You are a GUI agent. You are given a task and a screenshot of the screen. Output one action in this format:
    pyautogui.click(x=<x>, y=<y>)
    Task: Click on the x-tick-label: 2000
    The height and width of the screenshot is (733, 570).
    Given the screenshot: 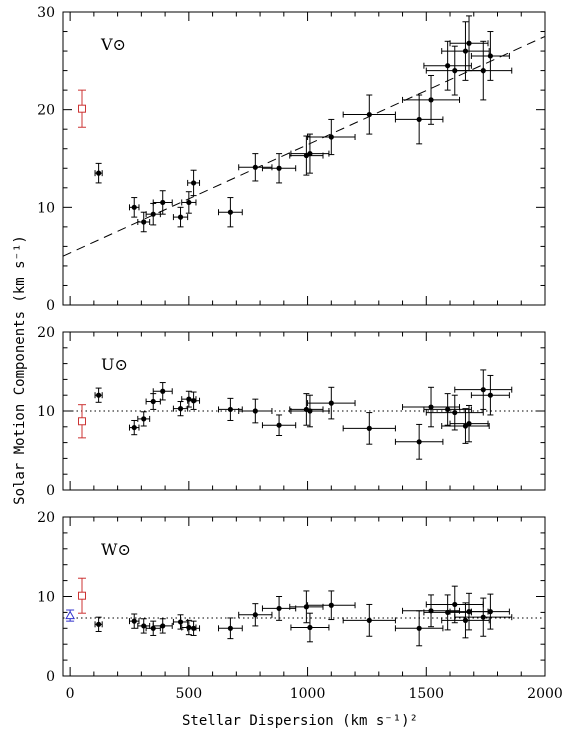 What is the action you would take?
    pyautogui.click(x=545, y=694)
    